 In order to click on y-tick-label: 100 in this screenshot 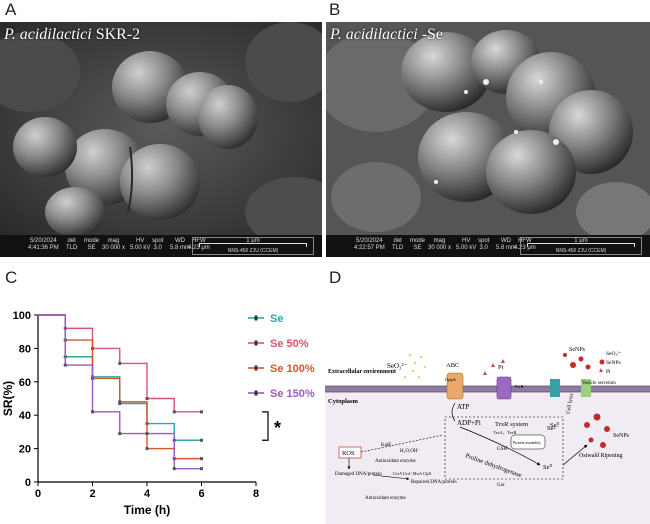, I will do `click(22, 316)`.